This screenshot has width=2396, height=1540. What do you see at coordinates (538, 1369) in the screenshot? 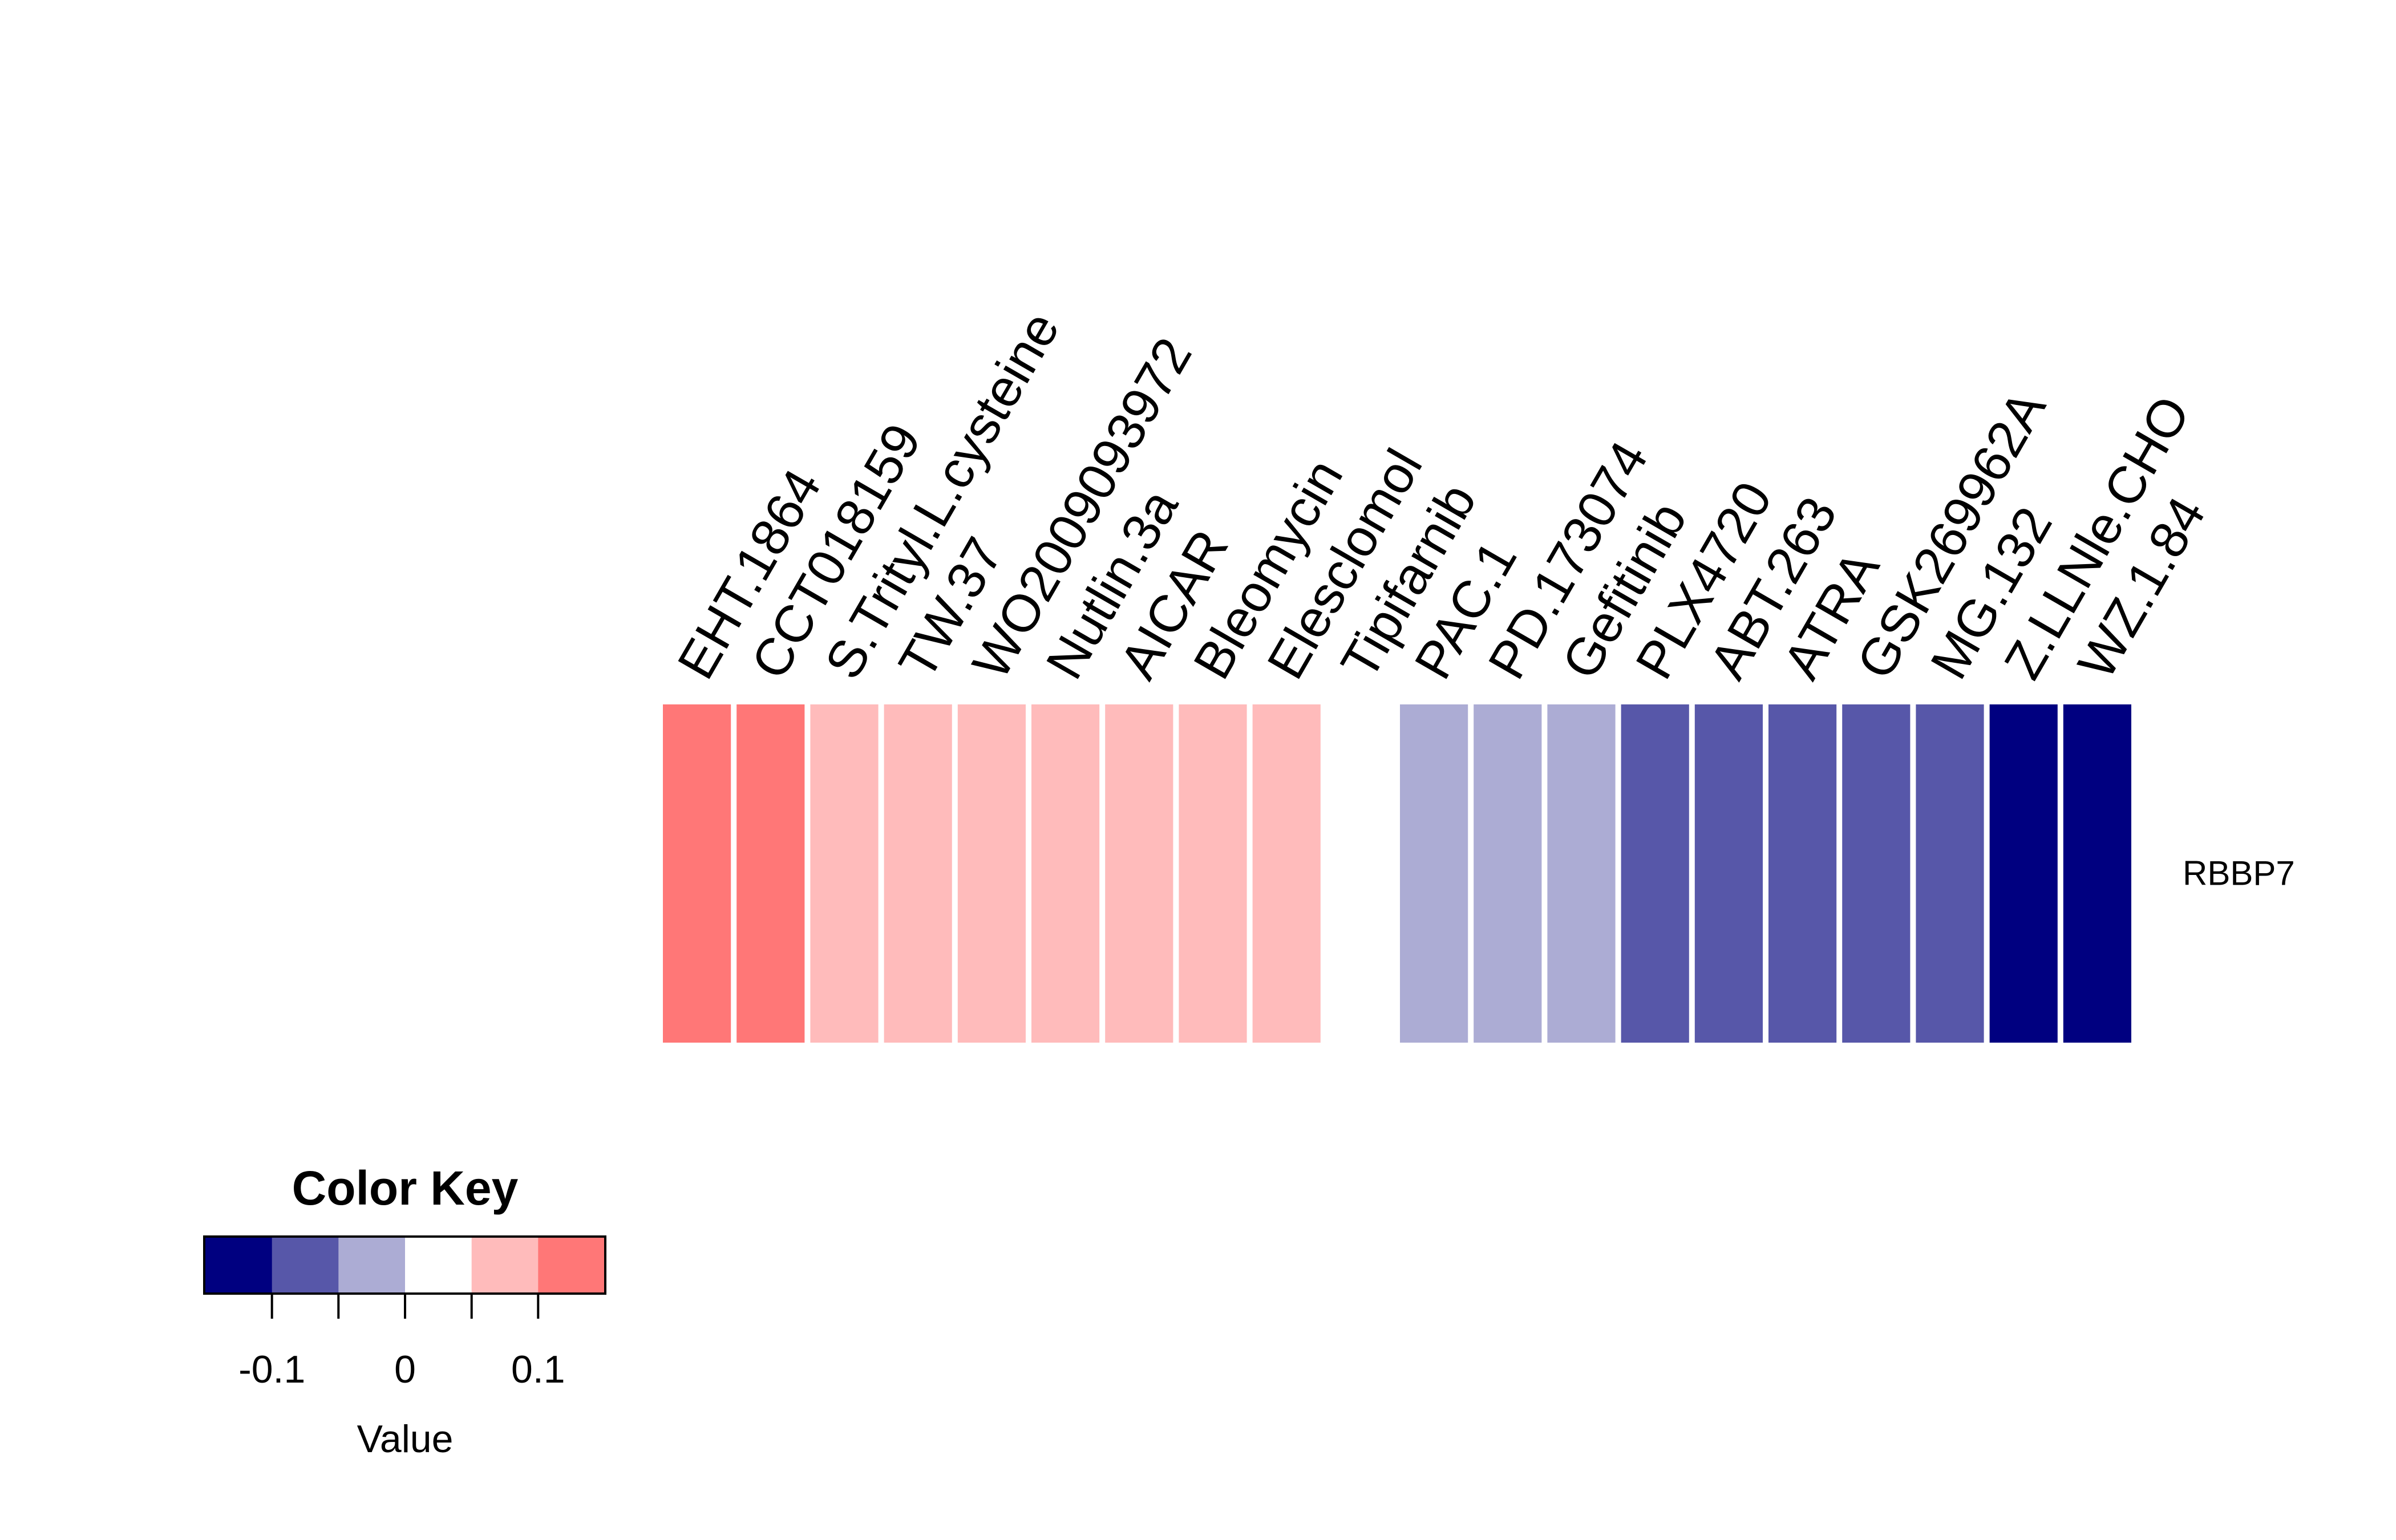
I see `color-key-tick-label: 0.1` at bounding box center [538, 1369].